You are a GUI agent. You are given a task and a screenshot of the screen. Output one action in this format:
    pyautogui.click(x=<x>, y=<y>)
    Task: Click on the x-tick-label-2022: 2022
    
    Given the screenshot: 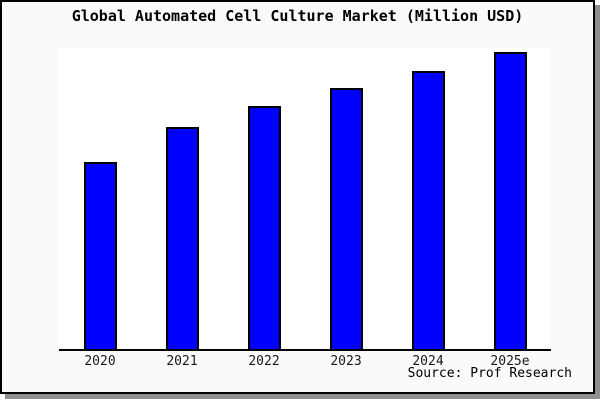 What is the action you would take?
    pyautogui.click(x=264, y=361)
    